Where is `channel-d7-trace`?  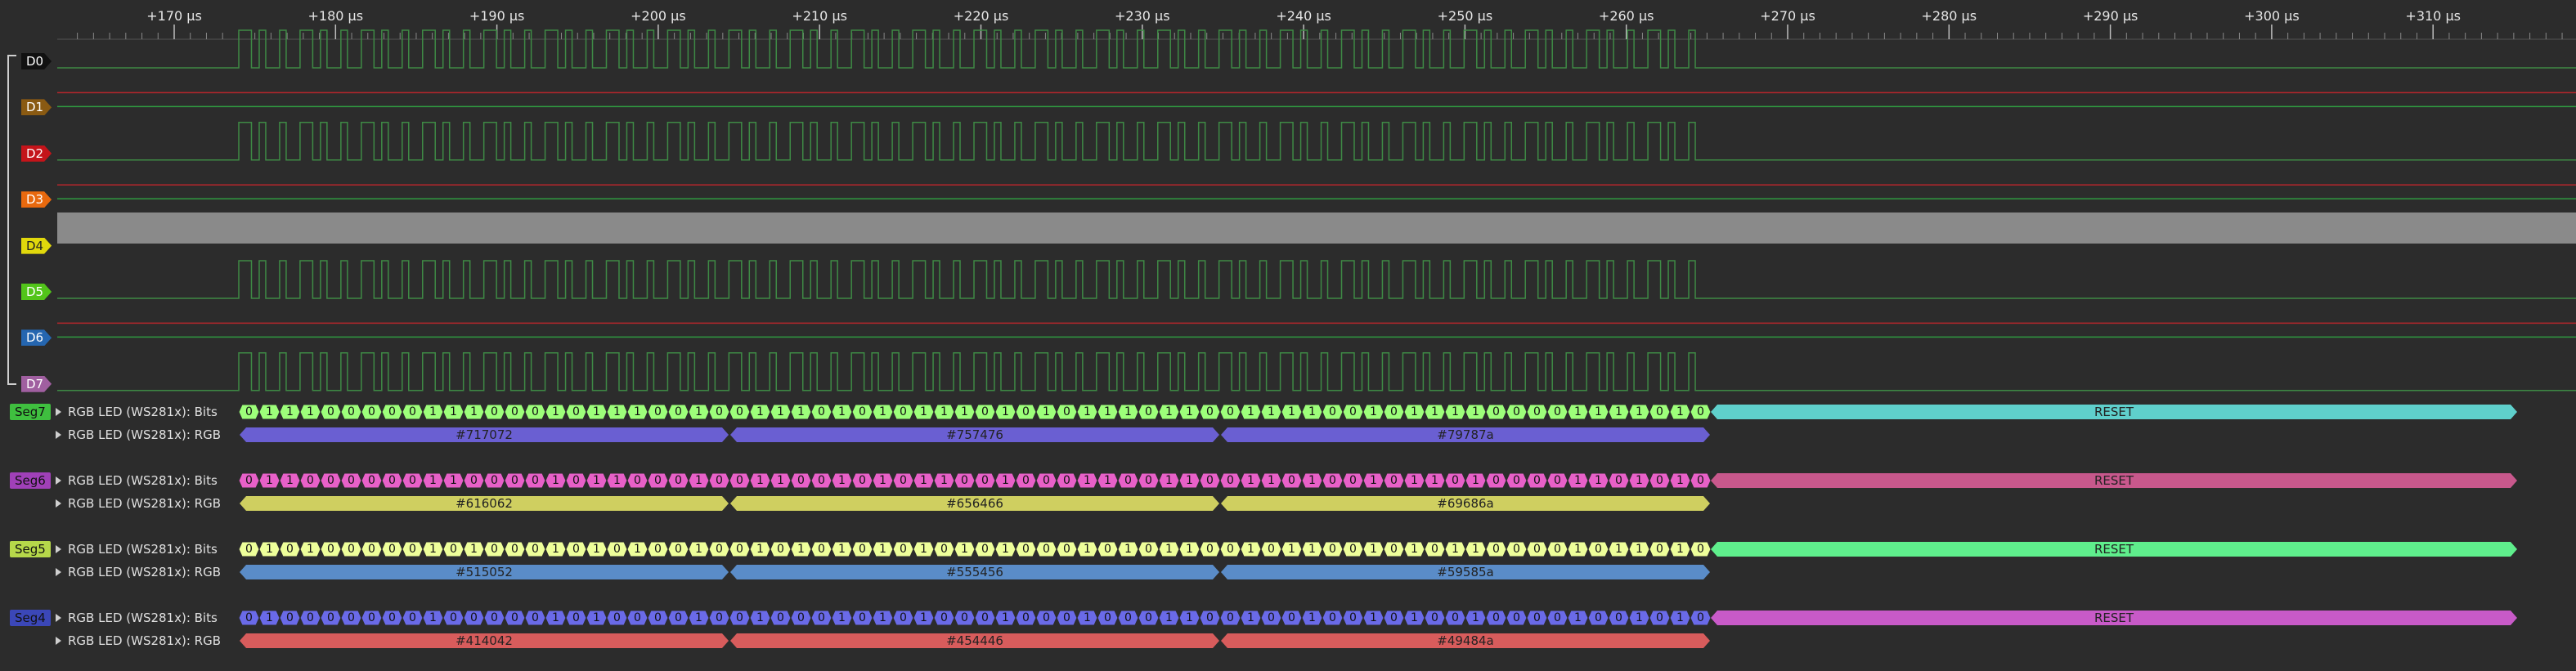 channel-d7-trace is located at coordinates (1316, 371).